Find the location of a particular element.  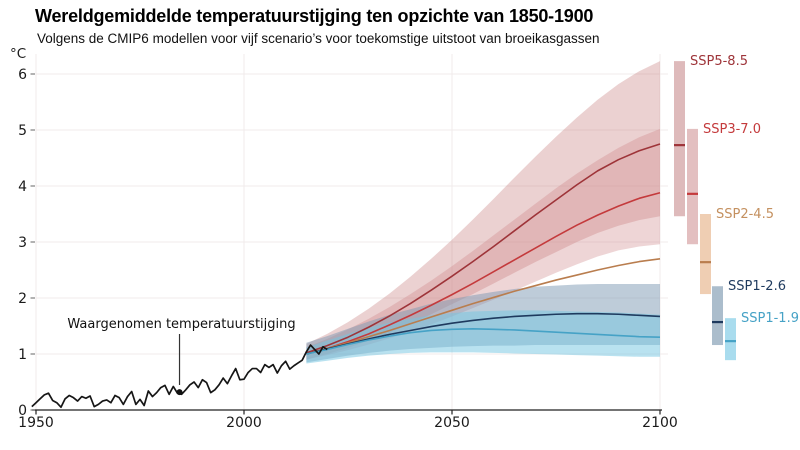

scenario-label-SSP1-2.6: SSP1-2.6 is located at coordinates (757, 286).